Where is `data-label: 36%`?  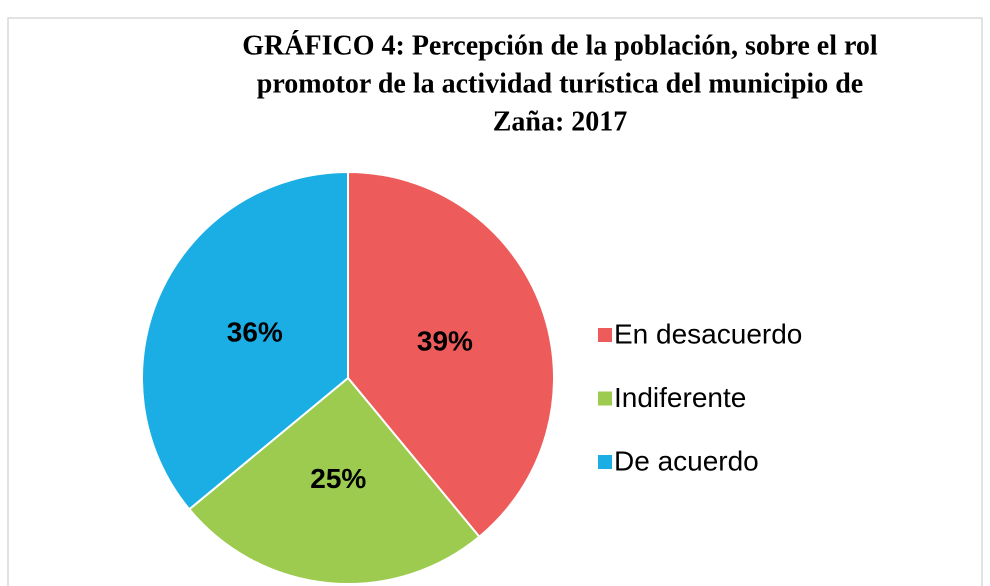 data-label: 36% is located at coordinates (255, 332).